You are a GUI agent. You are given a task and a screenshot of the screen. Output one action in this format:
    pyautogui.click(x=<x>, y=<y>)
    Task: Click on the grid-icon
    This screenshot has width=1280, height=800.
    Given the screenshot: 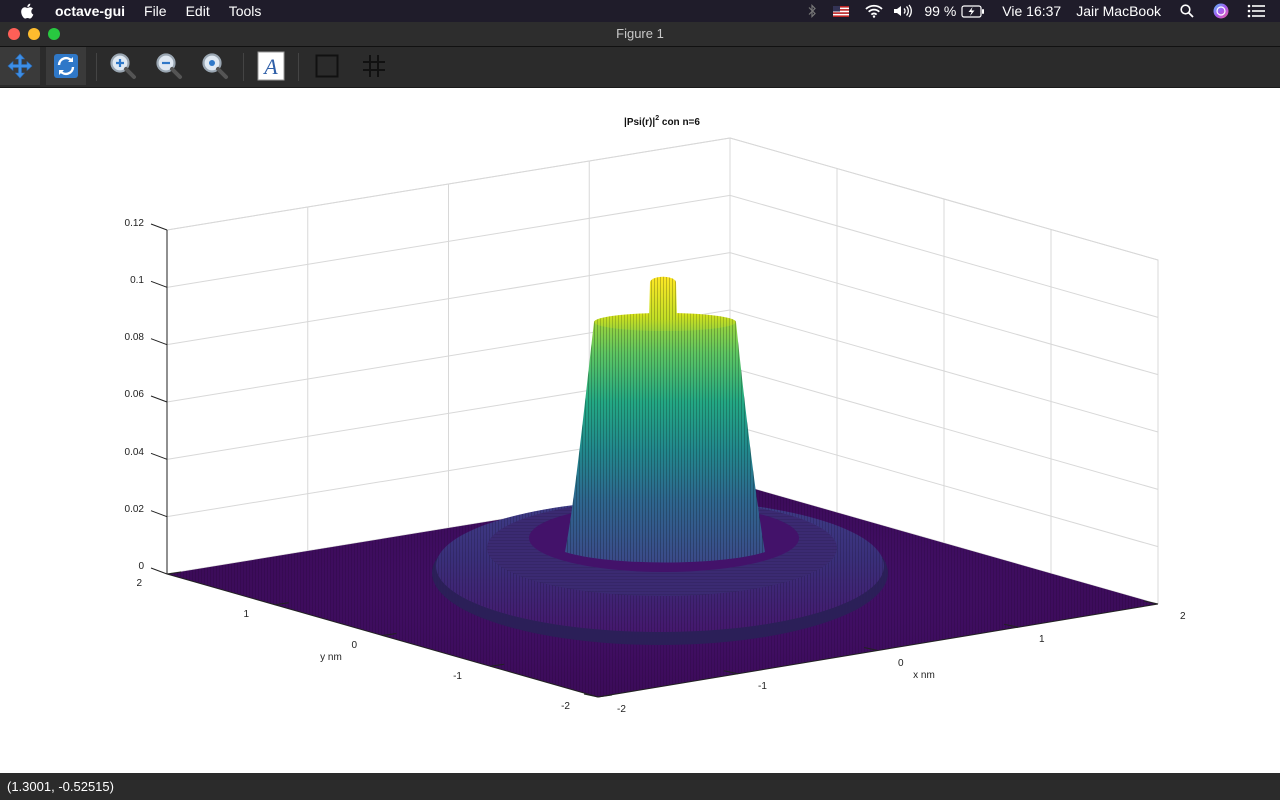 What is the action you would take?
    pyautogui.click(x=374, y=66)
    